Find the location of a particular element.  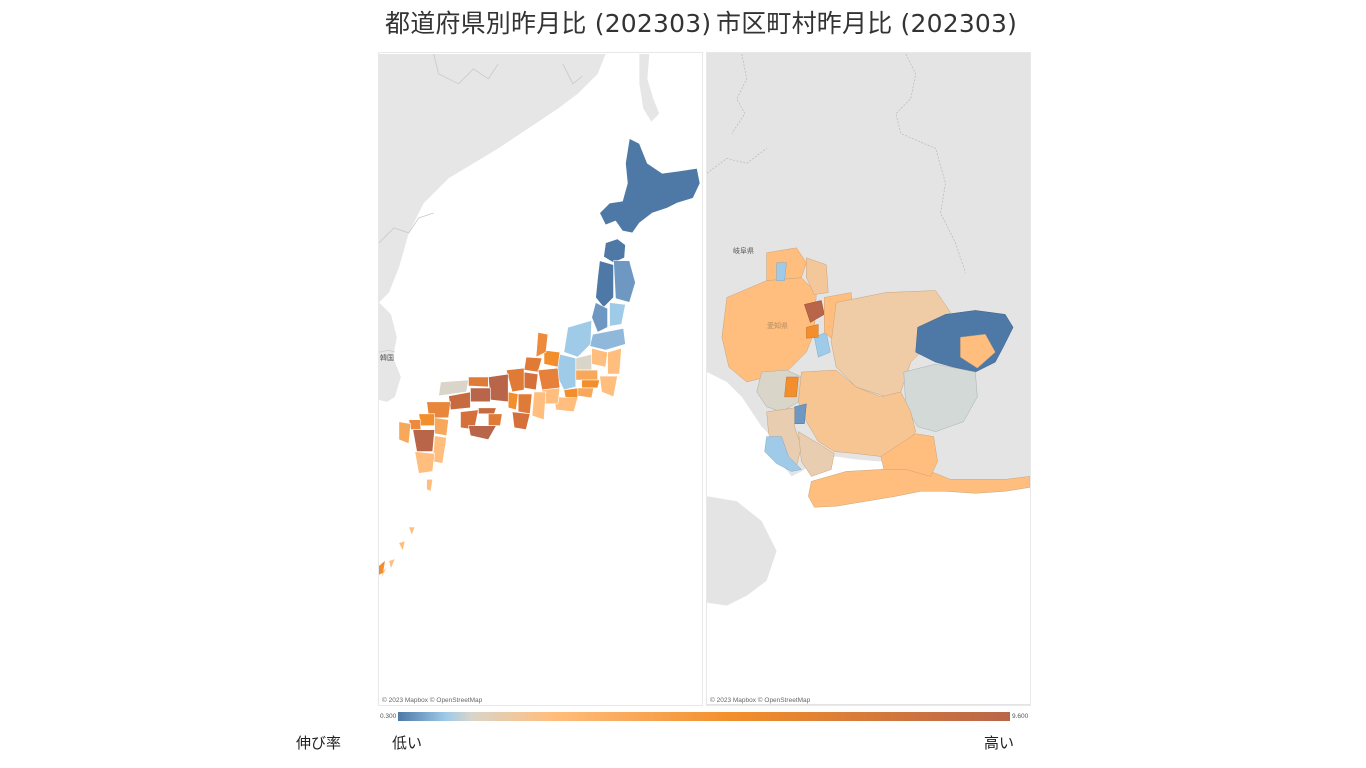

region-iwate is located at coordinates (624, 281).